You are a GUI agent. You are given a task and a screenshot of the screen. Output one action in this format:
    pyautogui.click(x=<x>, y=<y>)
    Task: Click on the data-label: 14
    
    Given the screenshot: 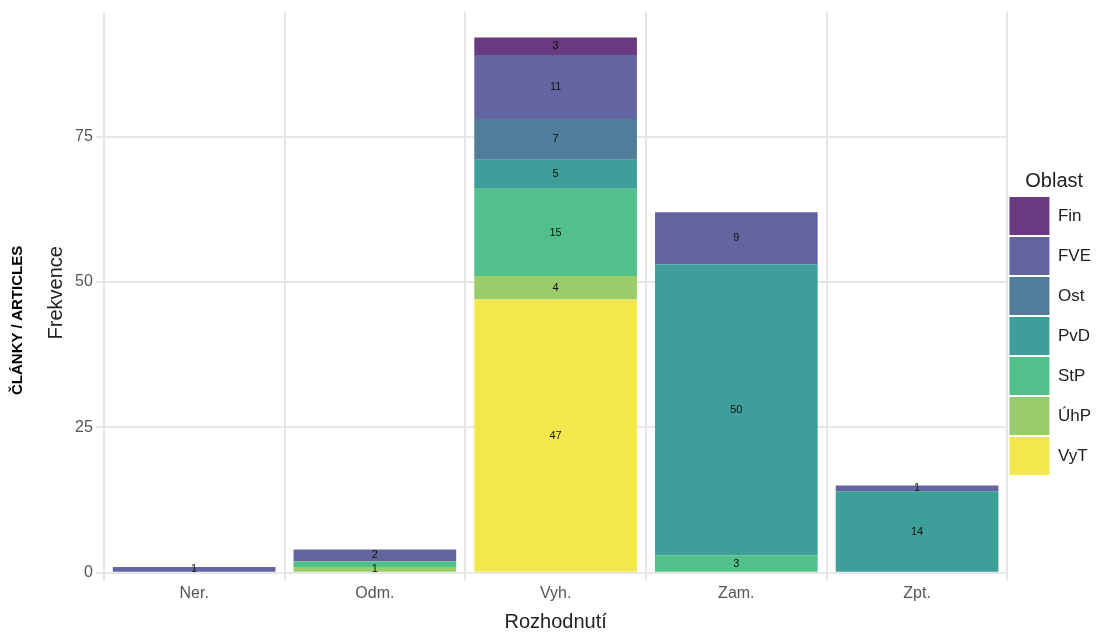 What is the action you would take?
    pyautogui.click(x=917, y=530)
    